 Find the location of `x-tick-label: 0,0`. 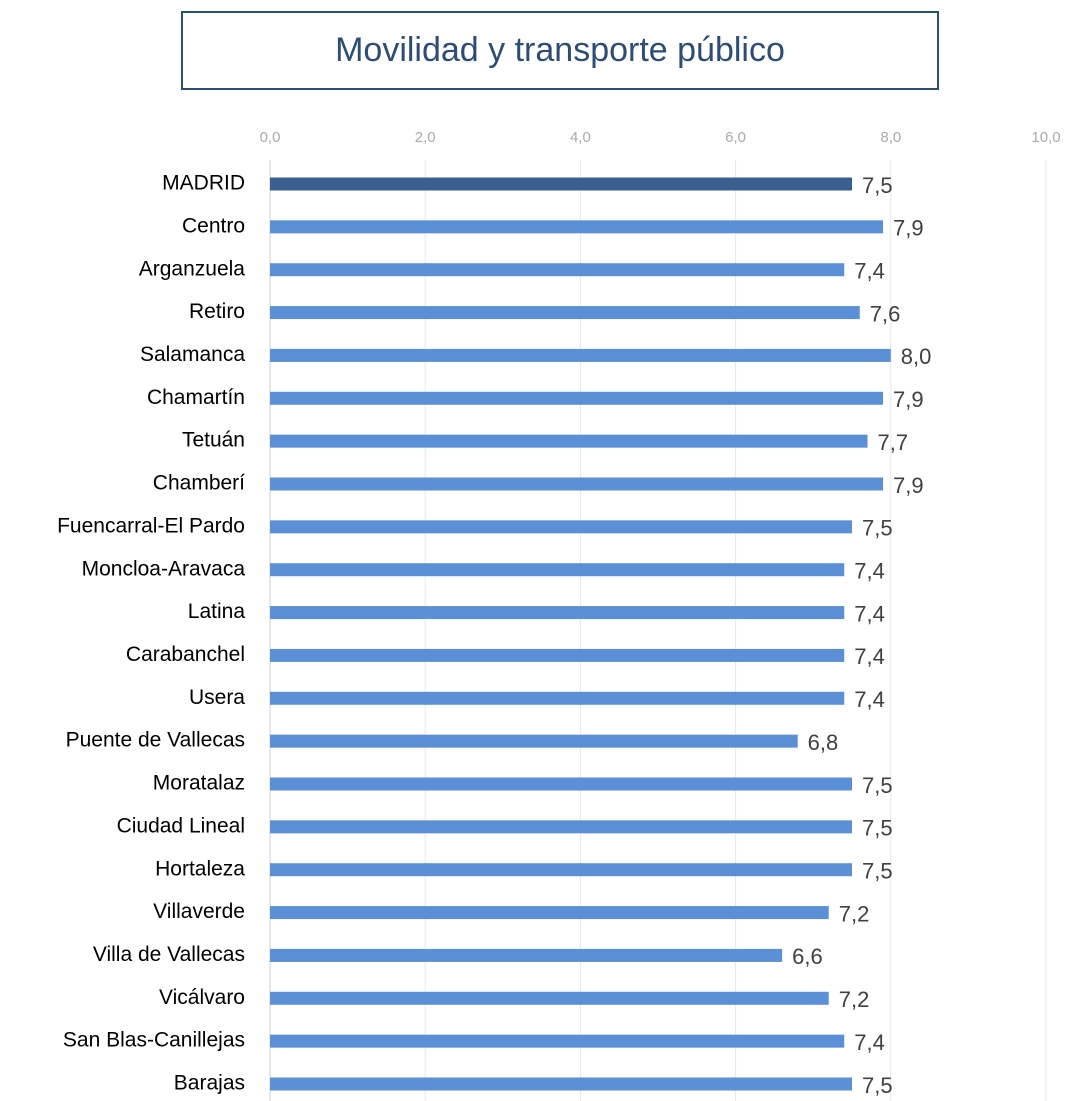

x-tick-label: 0,0 is located at coordinates (270, 137).